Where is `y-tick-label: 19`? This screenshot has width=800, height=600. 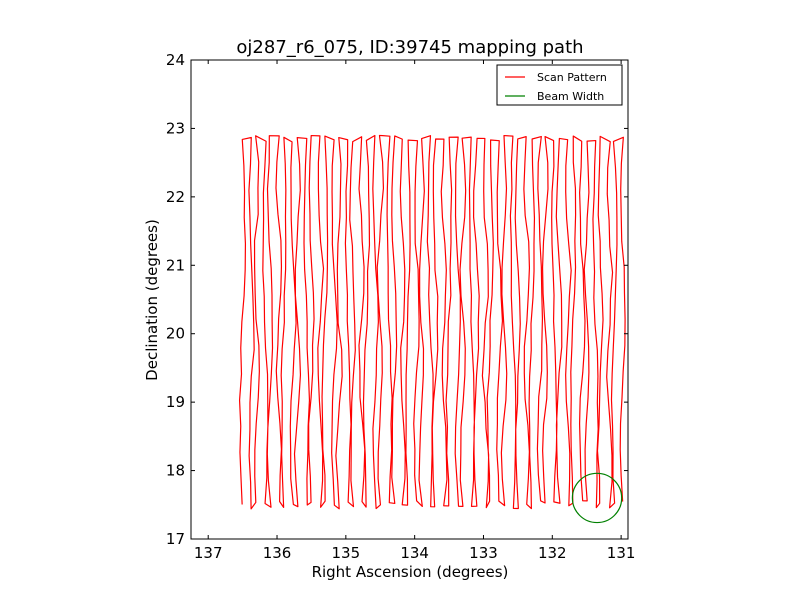
y-tick-label: 19 is located at coordinates (175, 402).